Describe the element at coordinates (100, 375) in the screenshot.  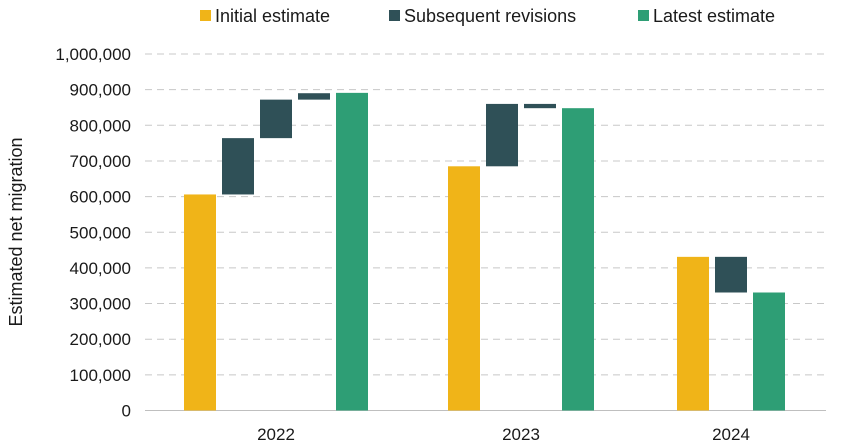
I see `y-tick-label: 100,000` at that location.